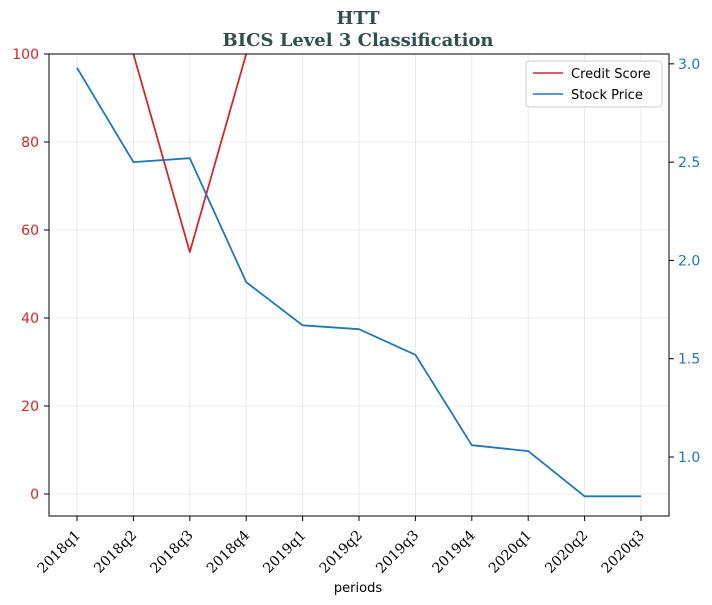 This screenshot has height=605, width=712. Describe the element at coordinates (190, 153) in the screenshot. I see `series-line-credit-score` at that location.